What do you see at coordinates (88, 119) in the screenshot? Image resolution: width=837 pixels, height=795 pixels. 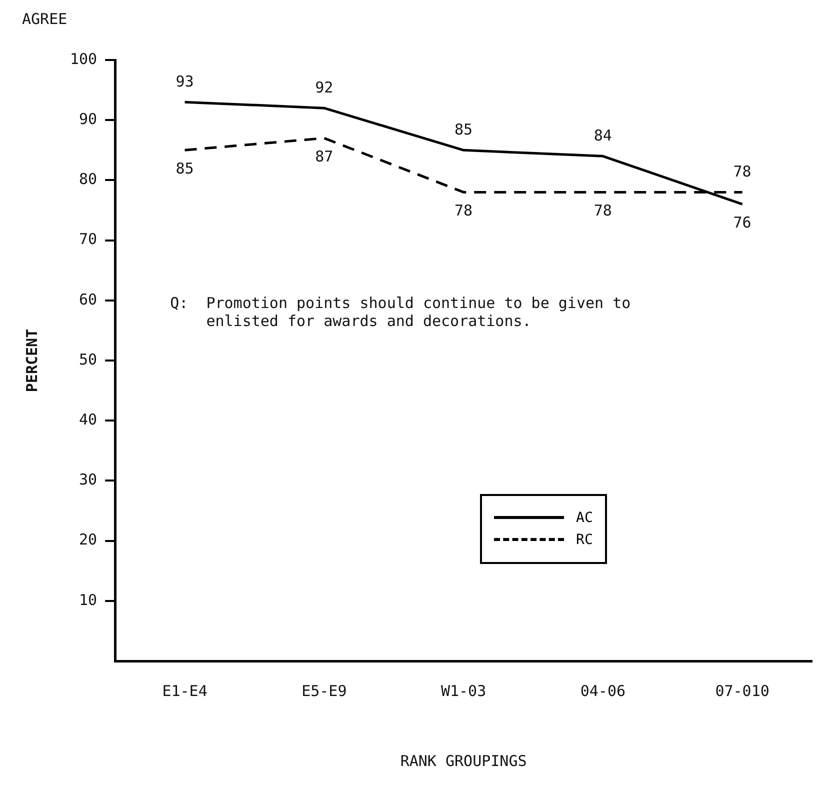 I see `y-tick-label: 90` at bounding box center [88, 119].